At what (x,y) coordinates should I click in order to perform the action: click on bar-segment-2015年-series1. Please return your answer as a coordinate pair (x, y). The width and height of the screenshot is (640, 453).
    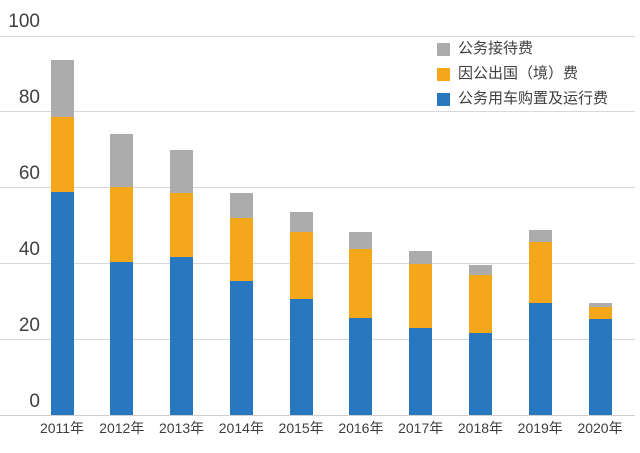
    Looking at the image, I should click on (301, 265).